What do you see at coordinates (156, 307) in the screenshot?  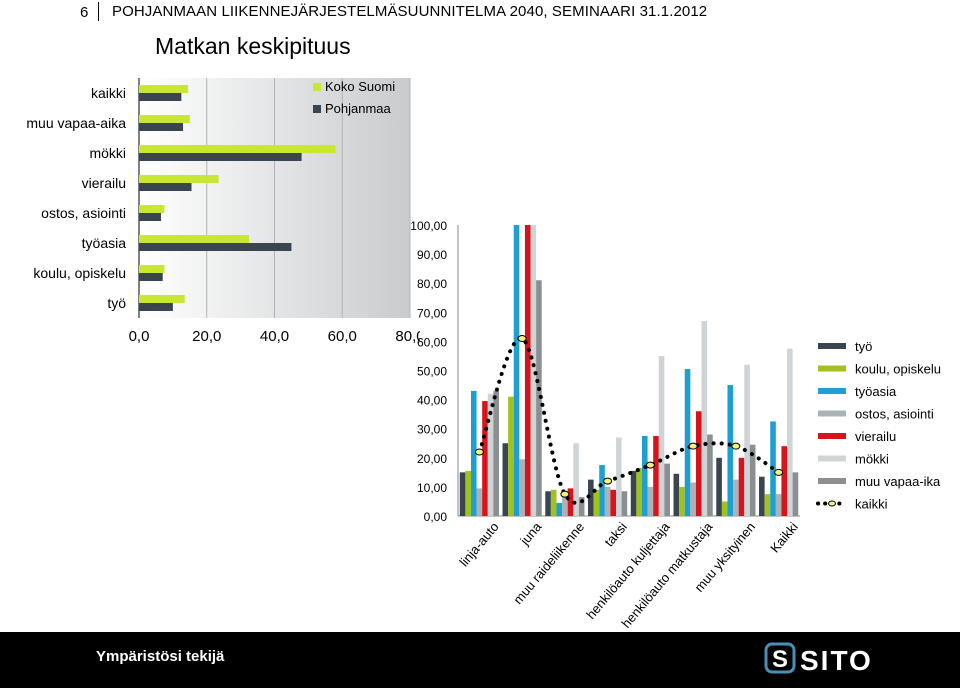 I see `bar-pohjanmaa-työ` at bounding box center [156, 307].